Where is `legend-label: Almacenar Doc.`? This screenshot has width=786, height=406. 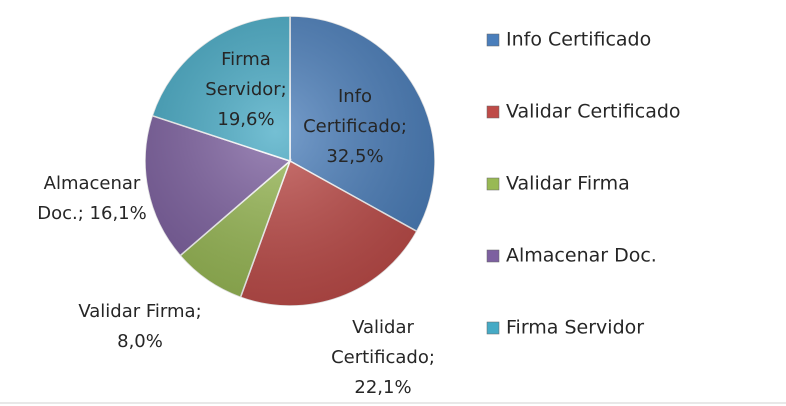
legend-label: Almacenar Doc. is located at coordinates (581, 256).